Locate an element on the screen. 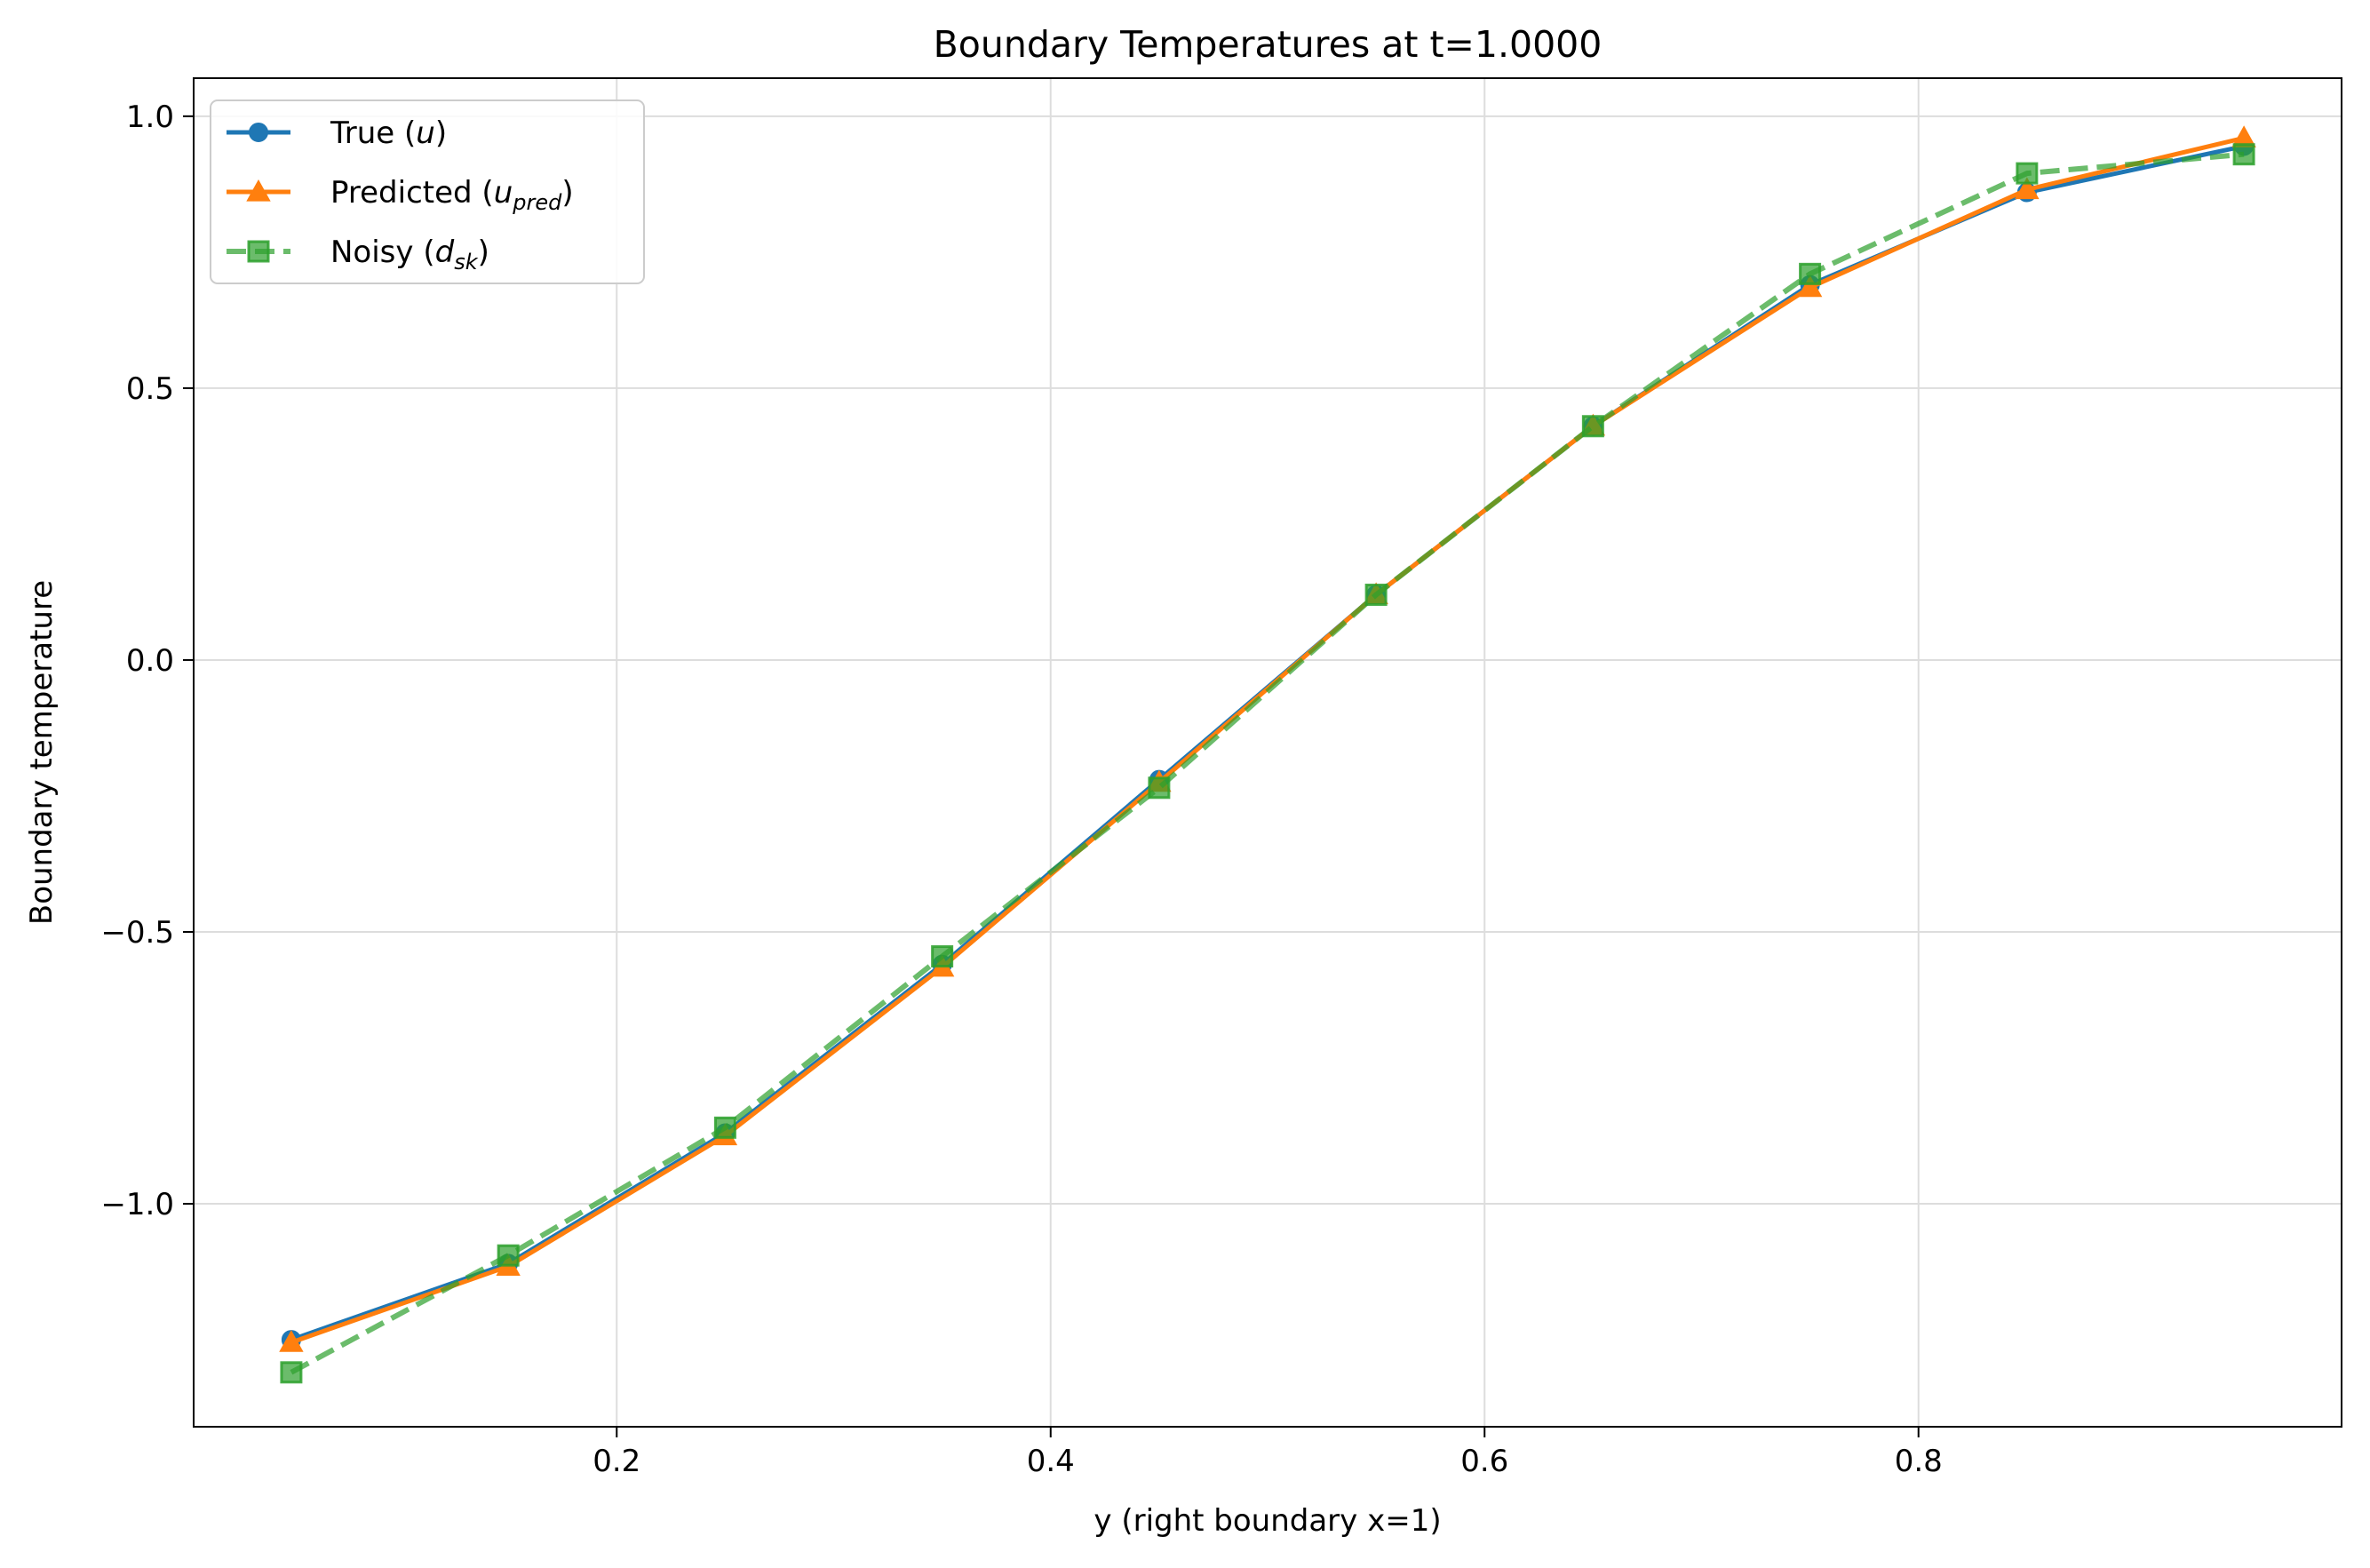  legend-box is located at coordinates (427, 192).